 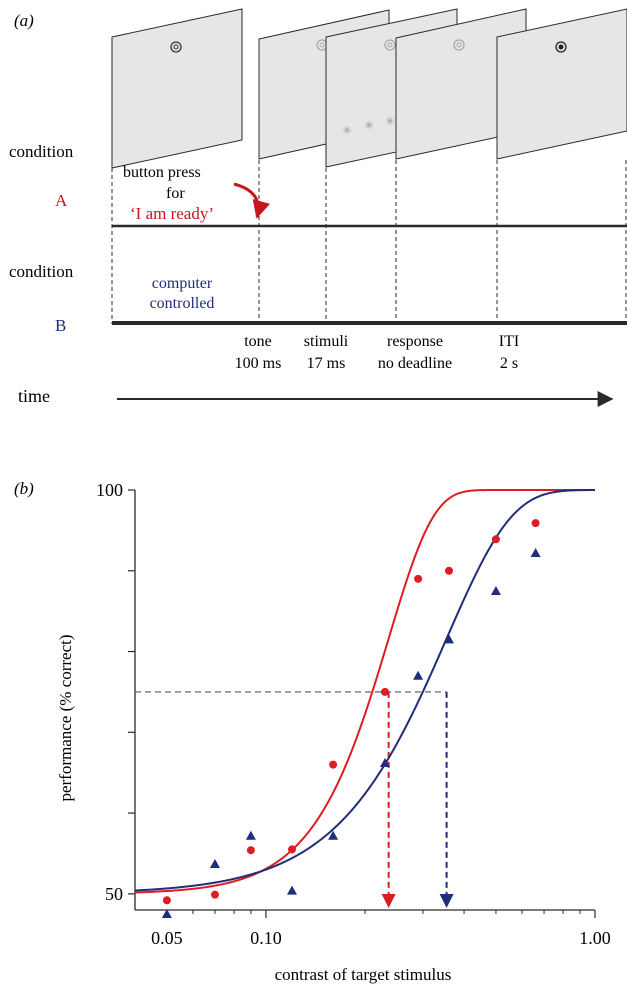 I want to click on y-tick-label: 100, so click(x=109, y=490).